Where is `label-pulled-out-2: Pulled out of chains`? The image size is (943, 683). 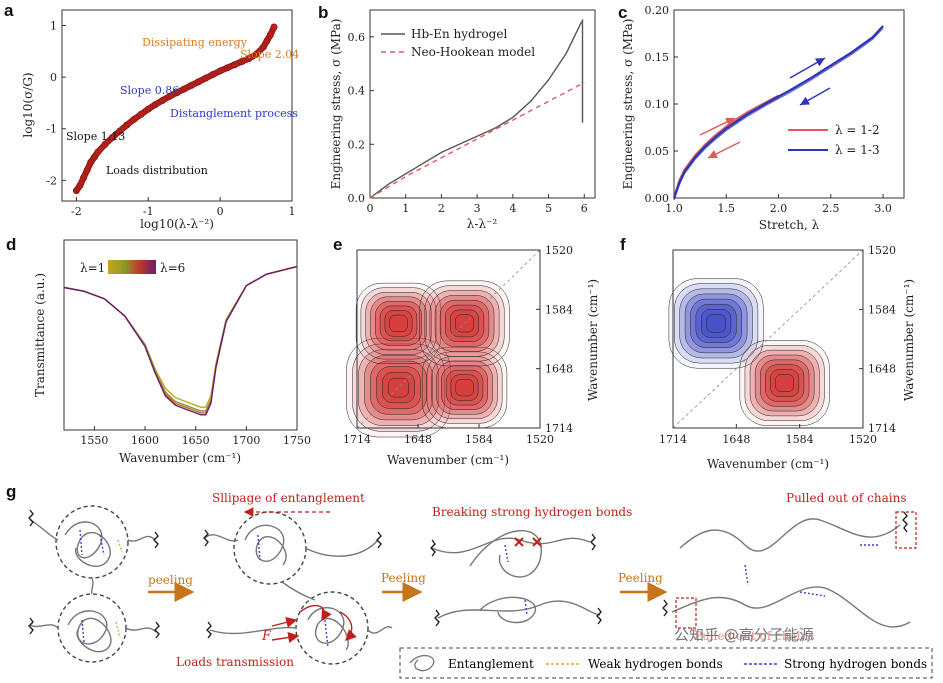
label-pulled-out-2: Pulled out of chains is located at coordinates (754, 636).